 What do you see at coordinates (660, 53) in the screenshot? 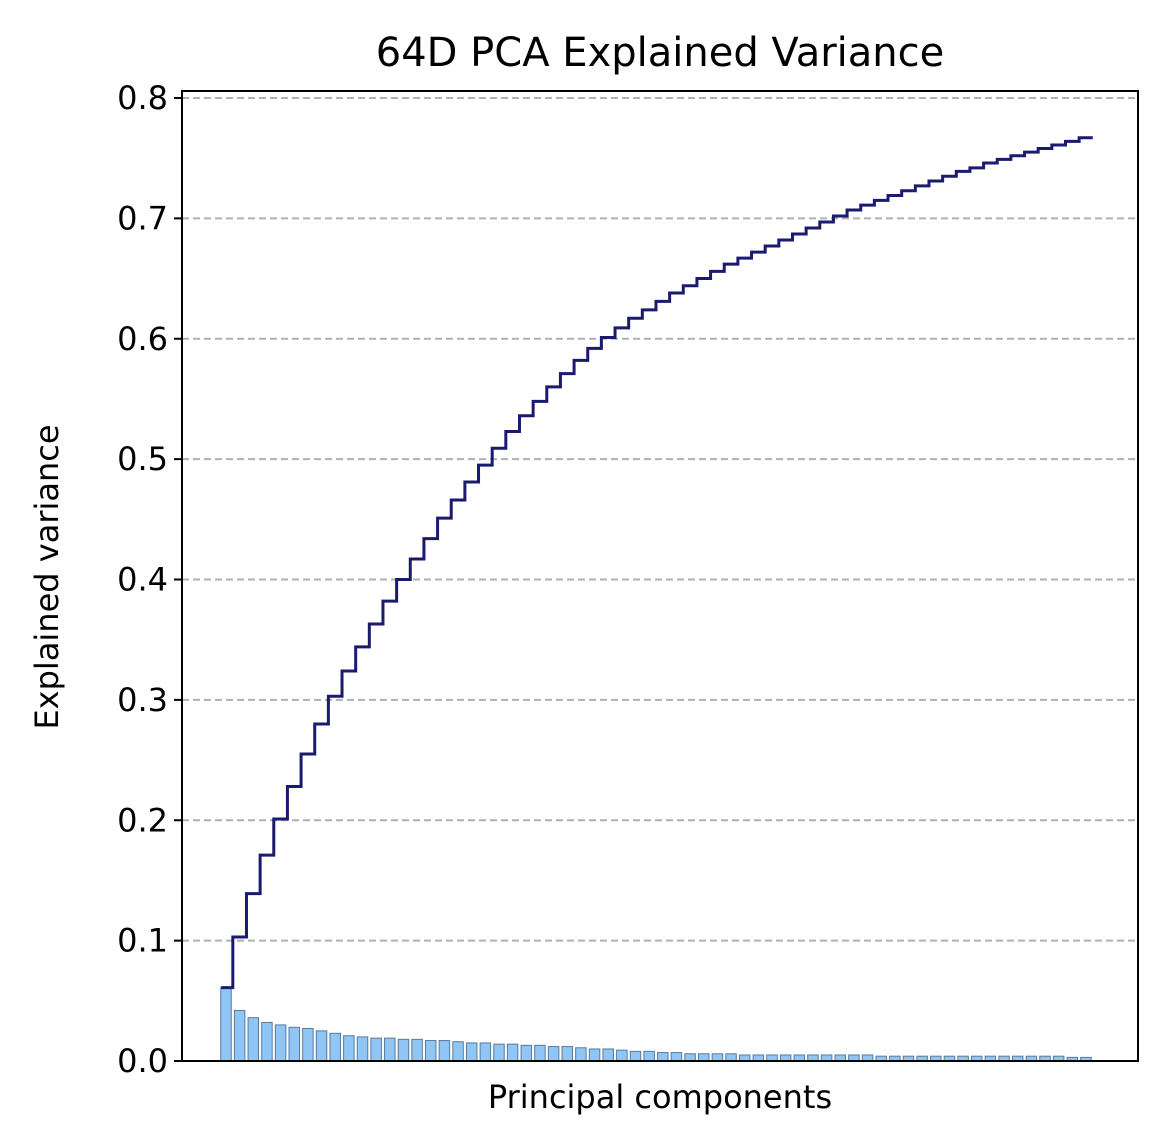
I see `chart-title: 64D PCA Explained Variance` at bounding box center [660, 53].